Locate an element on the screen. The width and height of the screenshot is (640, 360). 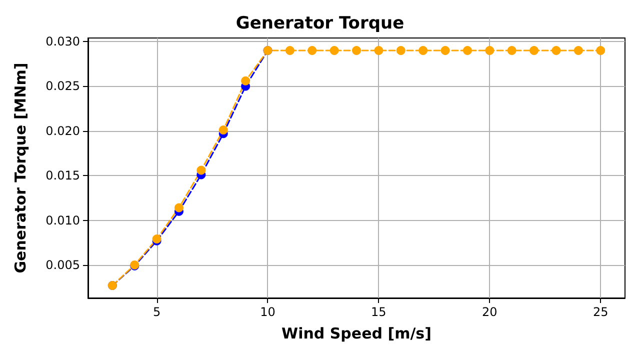
x-axis-title: Wind Speed [m/s] is located at coordinates (357, 333).